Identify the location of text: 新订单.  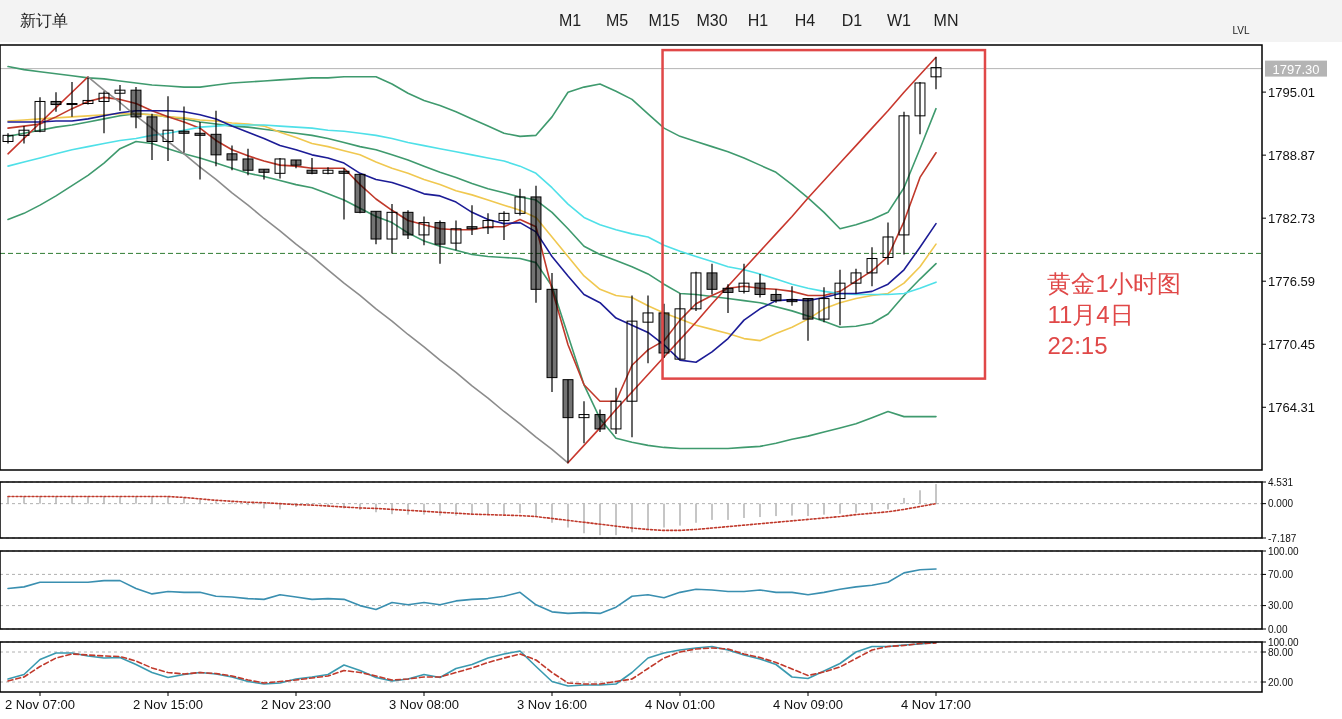
(44, 20).